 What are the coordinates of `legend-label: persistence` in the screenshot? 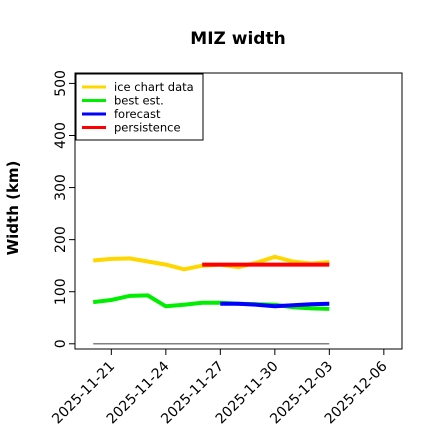 It's located at (147, 128).